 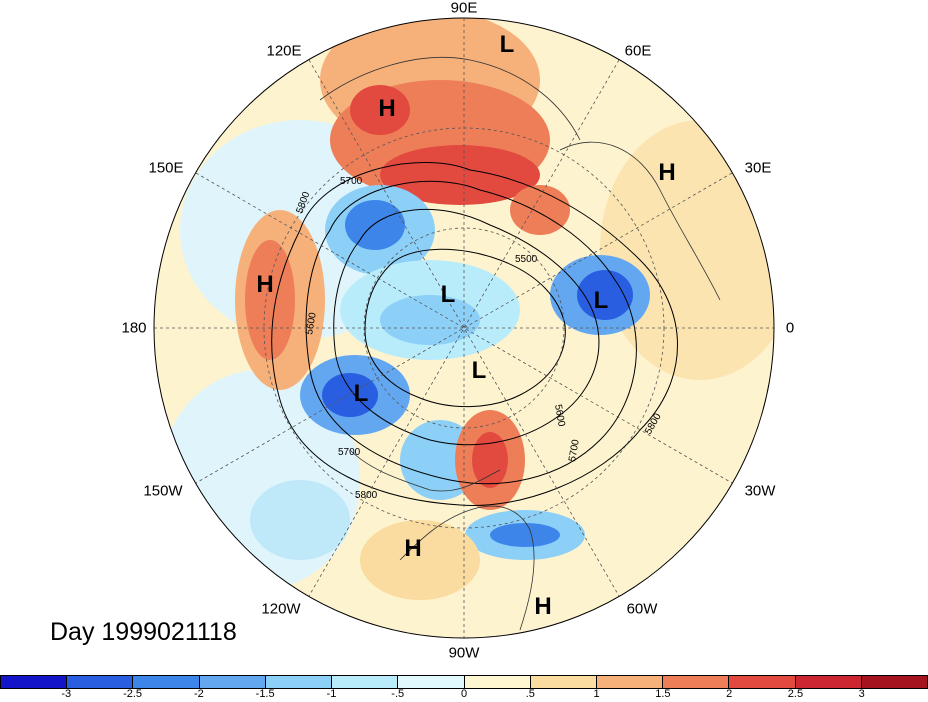 What do you see at coordinates (526, 259) in the screenshot?
I see `contour-label-5500: 5500` at bounding box center [526, 259].